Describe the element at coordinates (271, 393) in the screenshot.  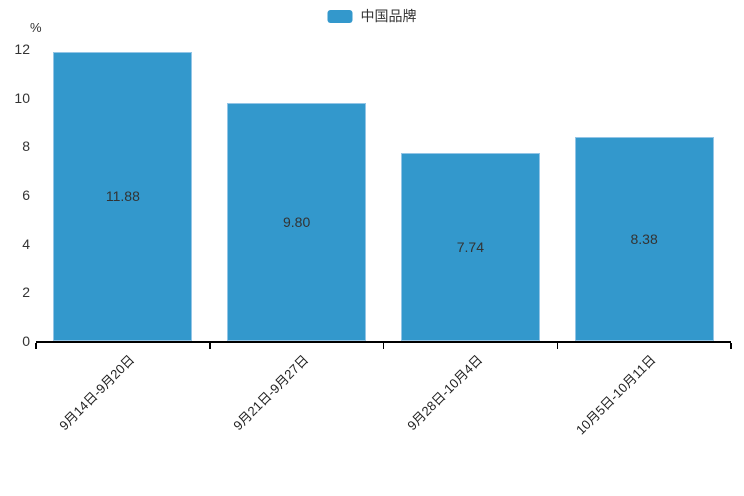
I see `x-axis-label: 9月21日-9月27日` at that location.